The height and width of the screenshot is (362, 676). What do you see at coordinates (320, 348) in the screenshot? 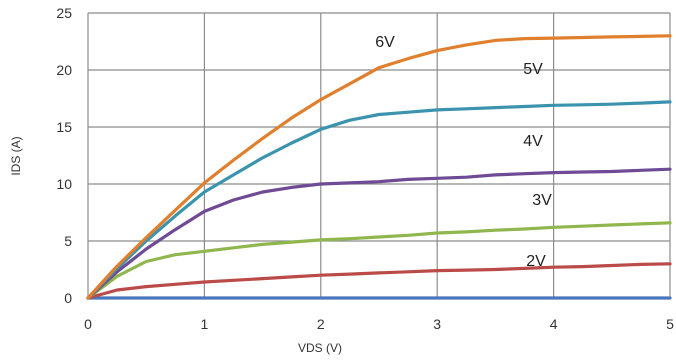
I see `x-axis-label: VDS (V)` at bounding box center [320, 348].